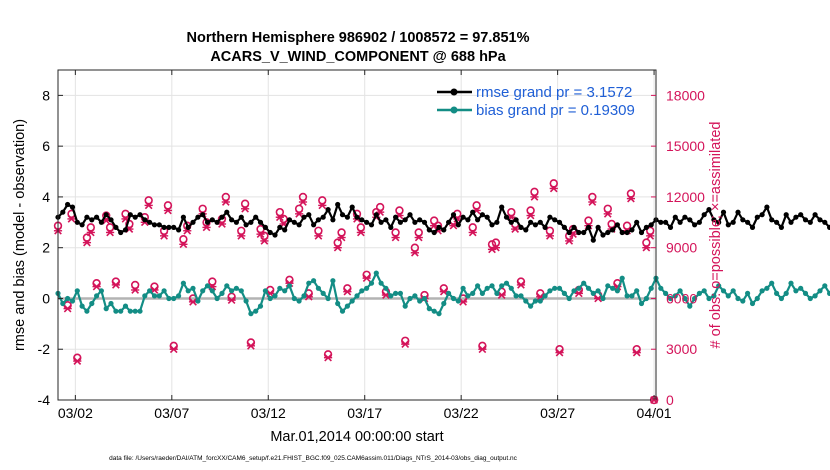  I want to click on y-left-tick-label: 4, so click(46, 197).